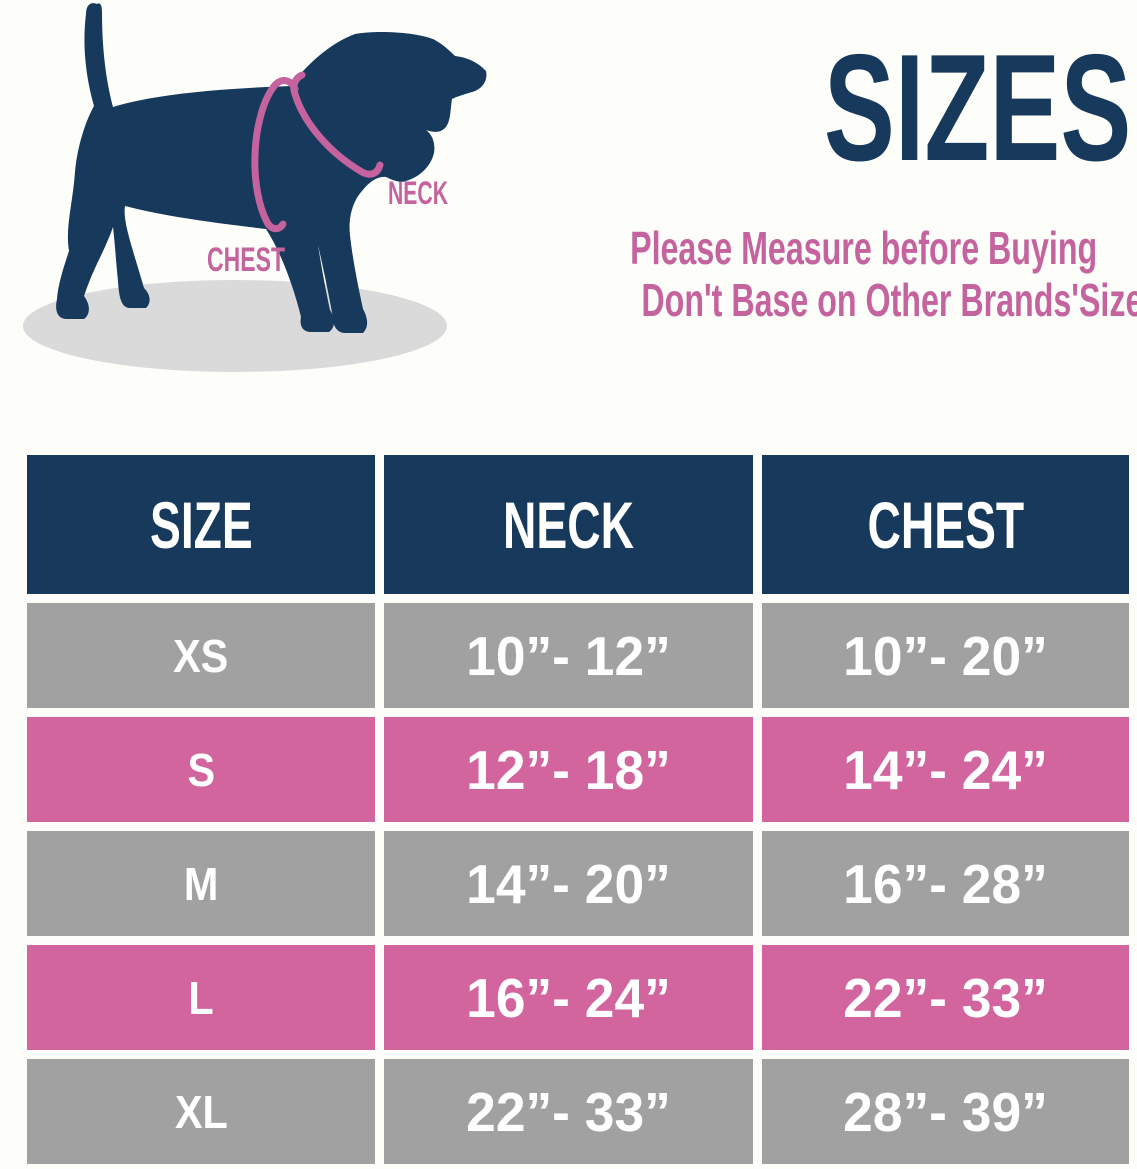 This screenshot has width=1137, height=1169. I want to click on header-cell-neck-label: NECK, so click(568, 524).